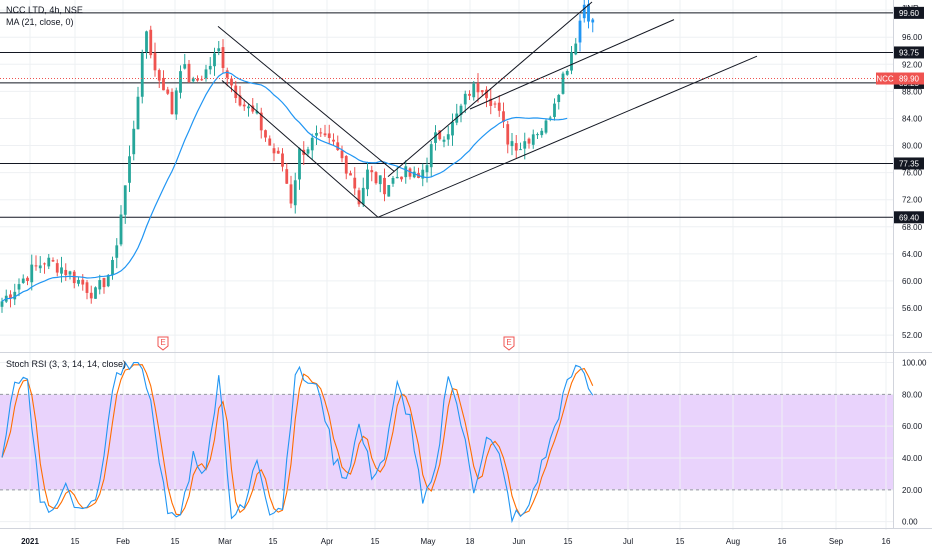 This screenshot has height=550, width=932. I want to click on current-price-tag, so click(909, 78).